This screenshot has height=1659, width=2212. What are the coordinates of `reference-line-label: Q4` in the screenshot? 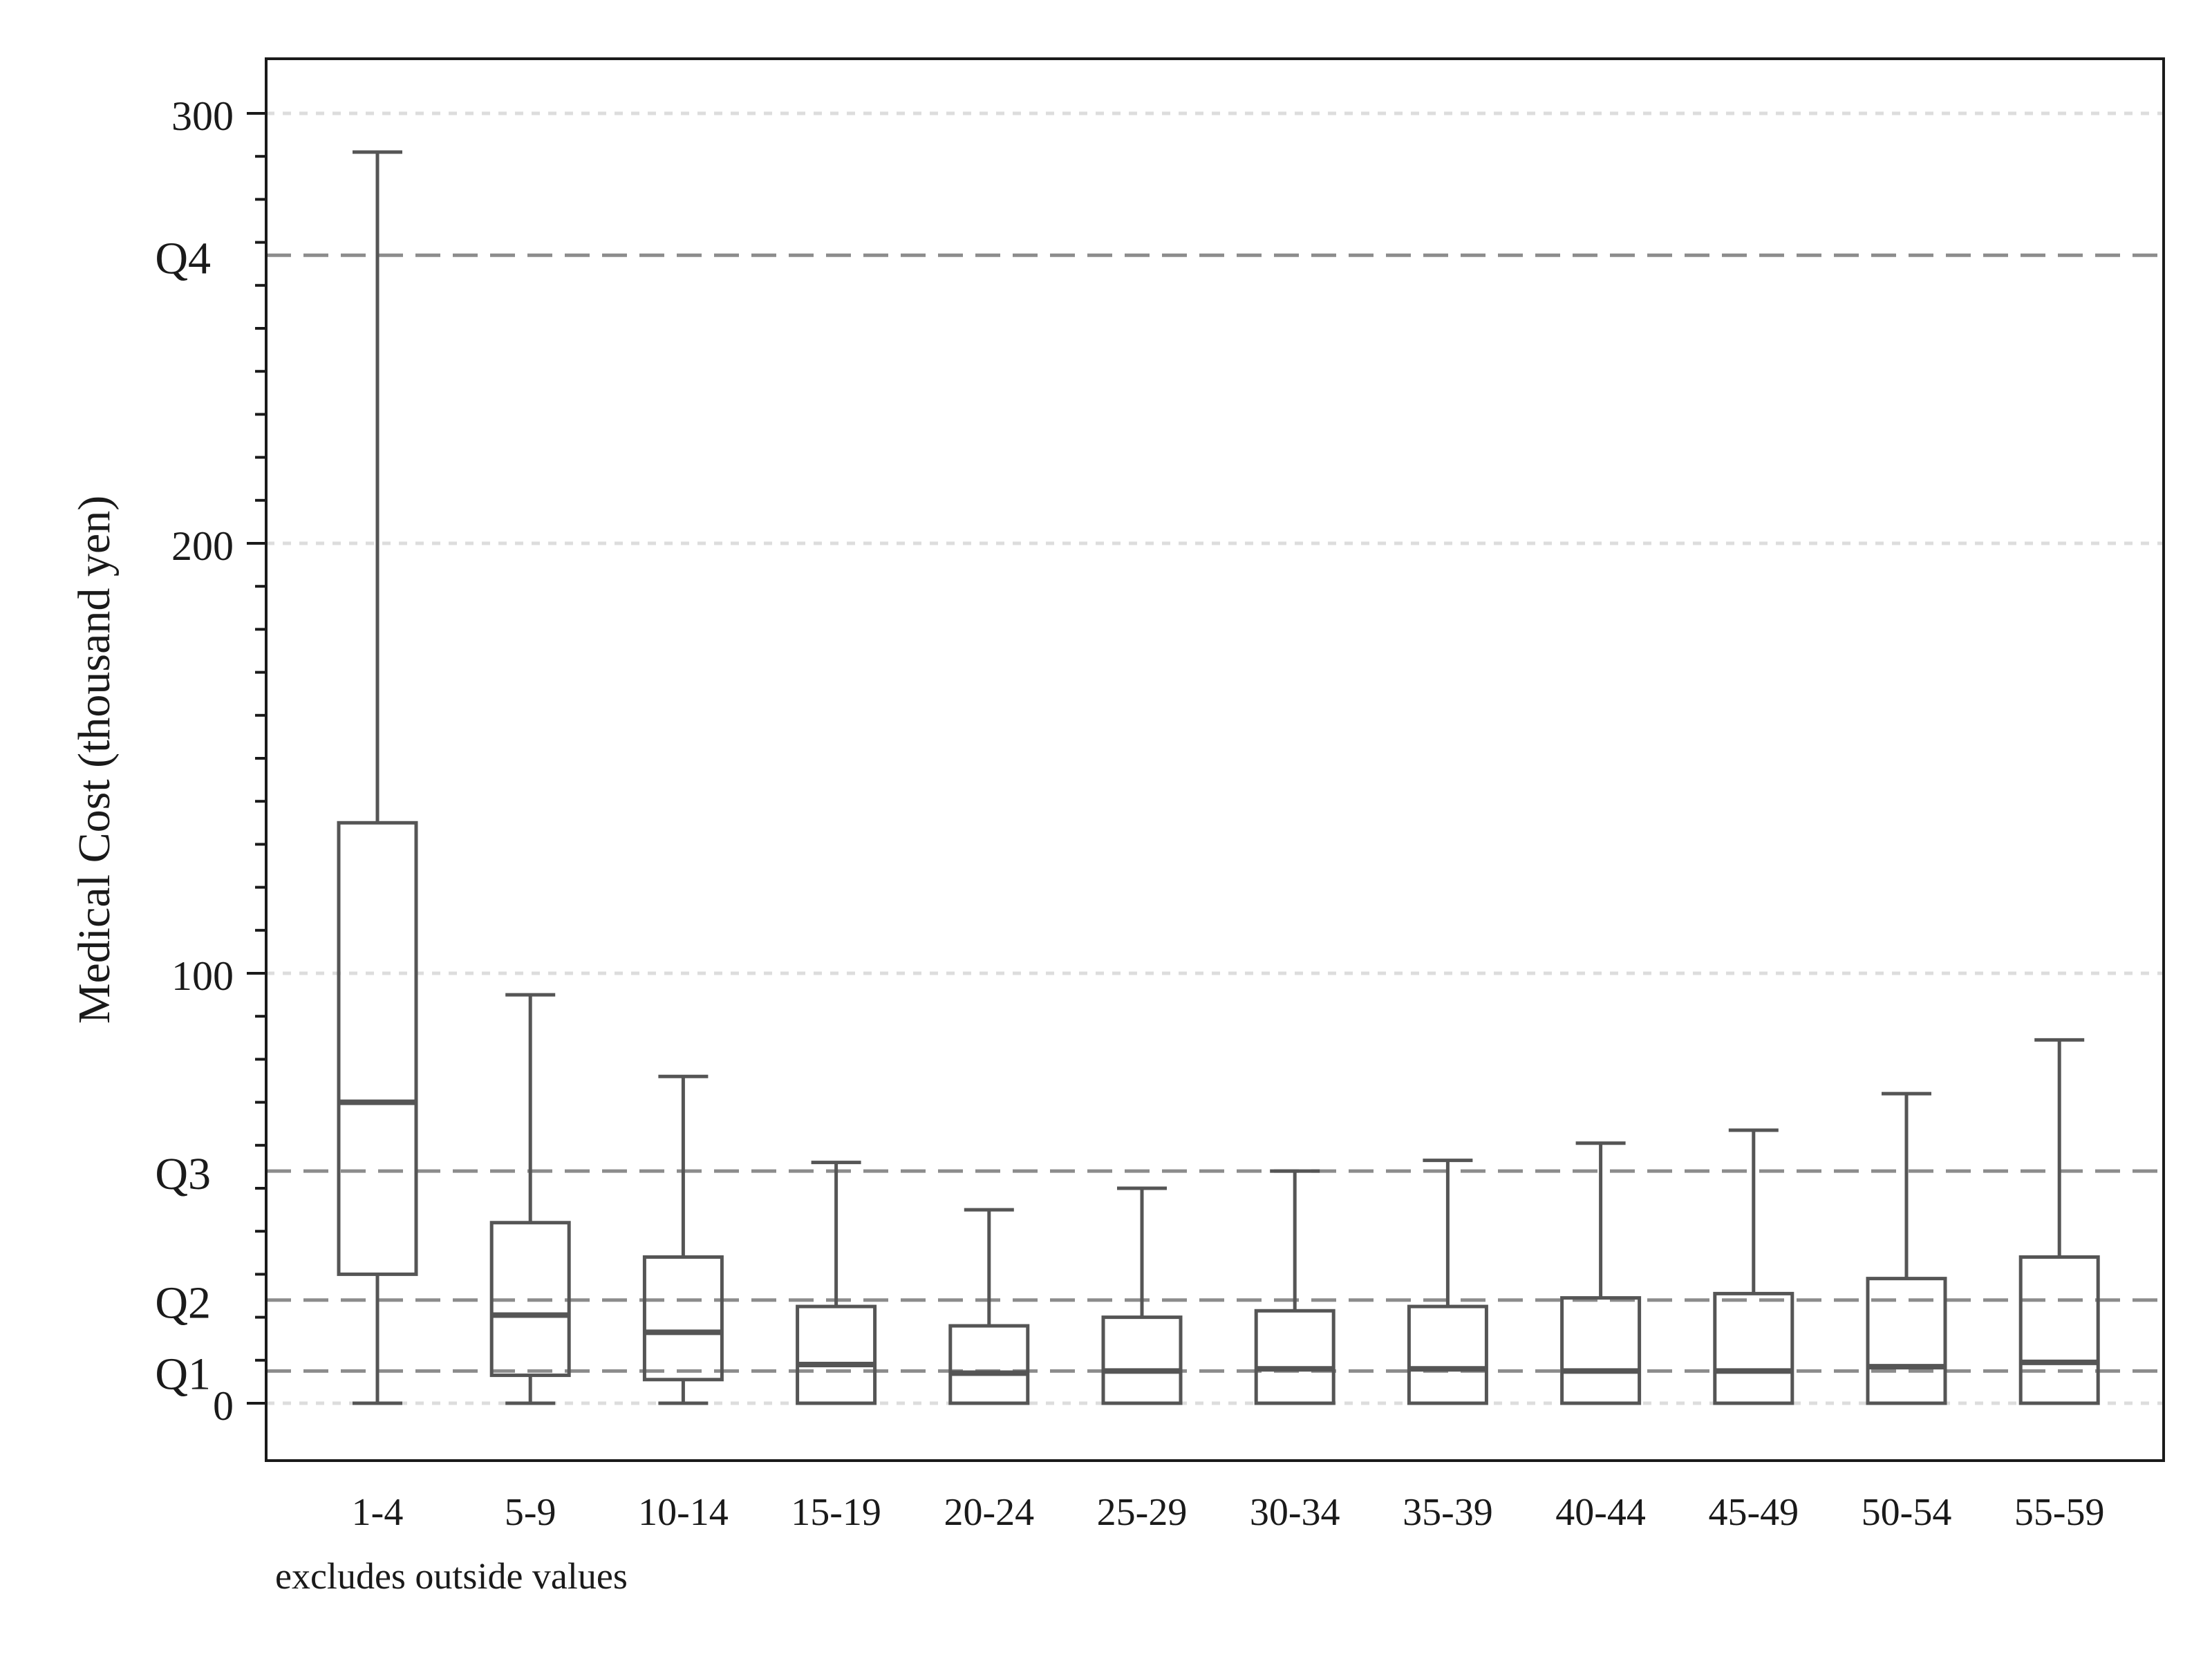 It's located at (183, 258).